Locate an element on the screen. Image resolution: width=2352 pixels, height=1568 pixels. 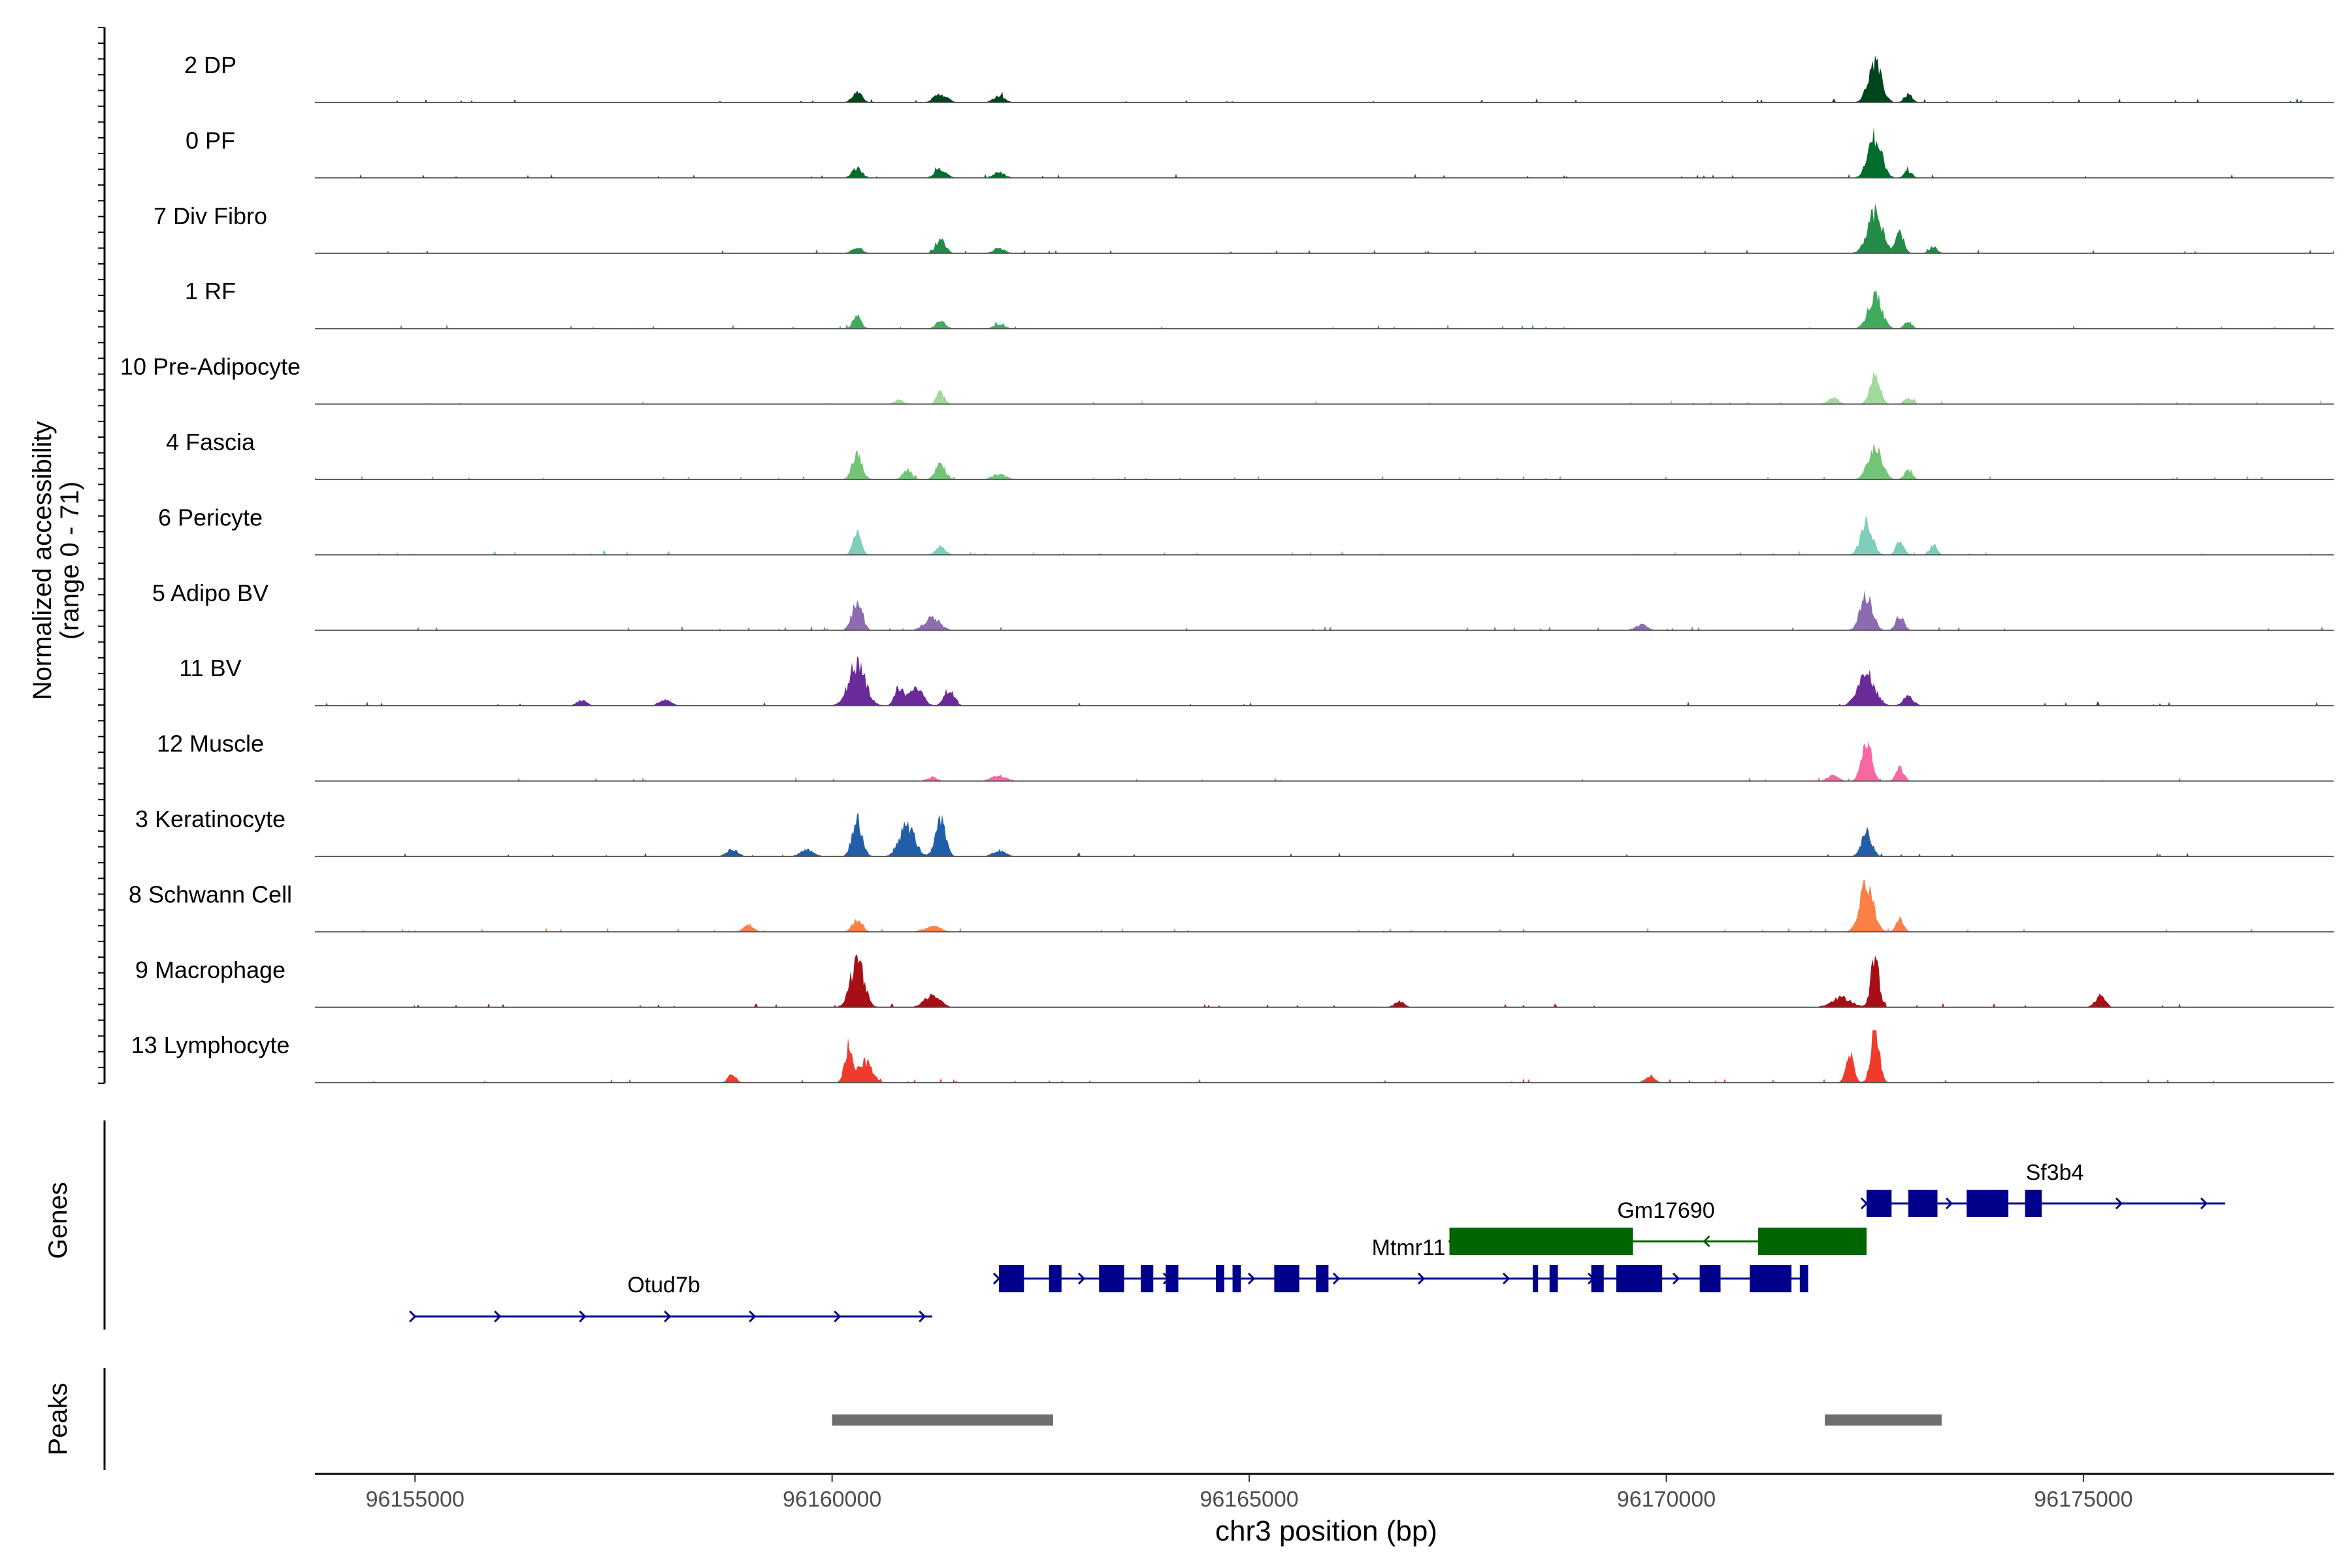
track-5-adipo-bv: 5 Adipo BV is located at coordinates (1243, 605).